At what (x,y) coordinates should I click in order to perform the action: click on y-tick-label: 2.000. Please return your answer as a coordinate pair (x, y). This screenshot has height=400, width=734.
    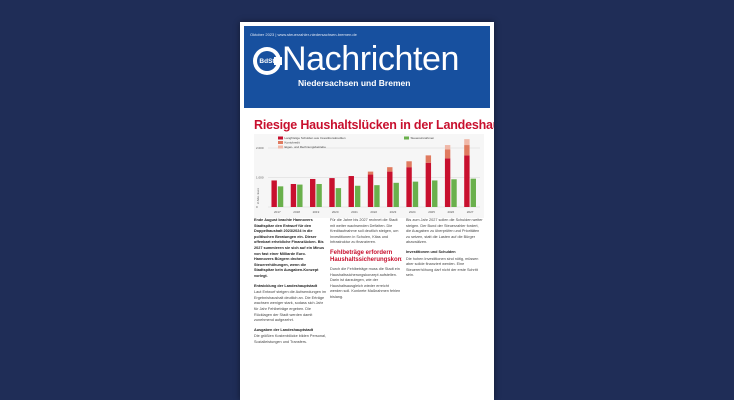
    Looking at the image, I should click on (260, 148).